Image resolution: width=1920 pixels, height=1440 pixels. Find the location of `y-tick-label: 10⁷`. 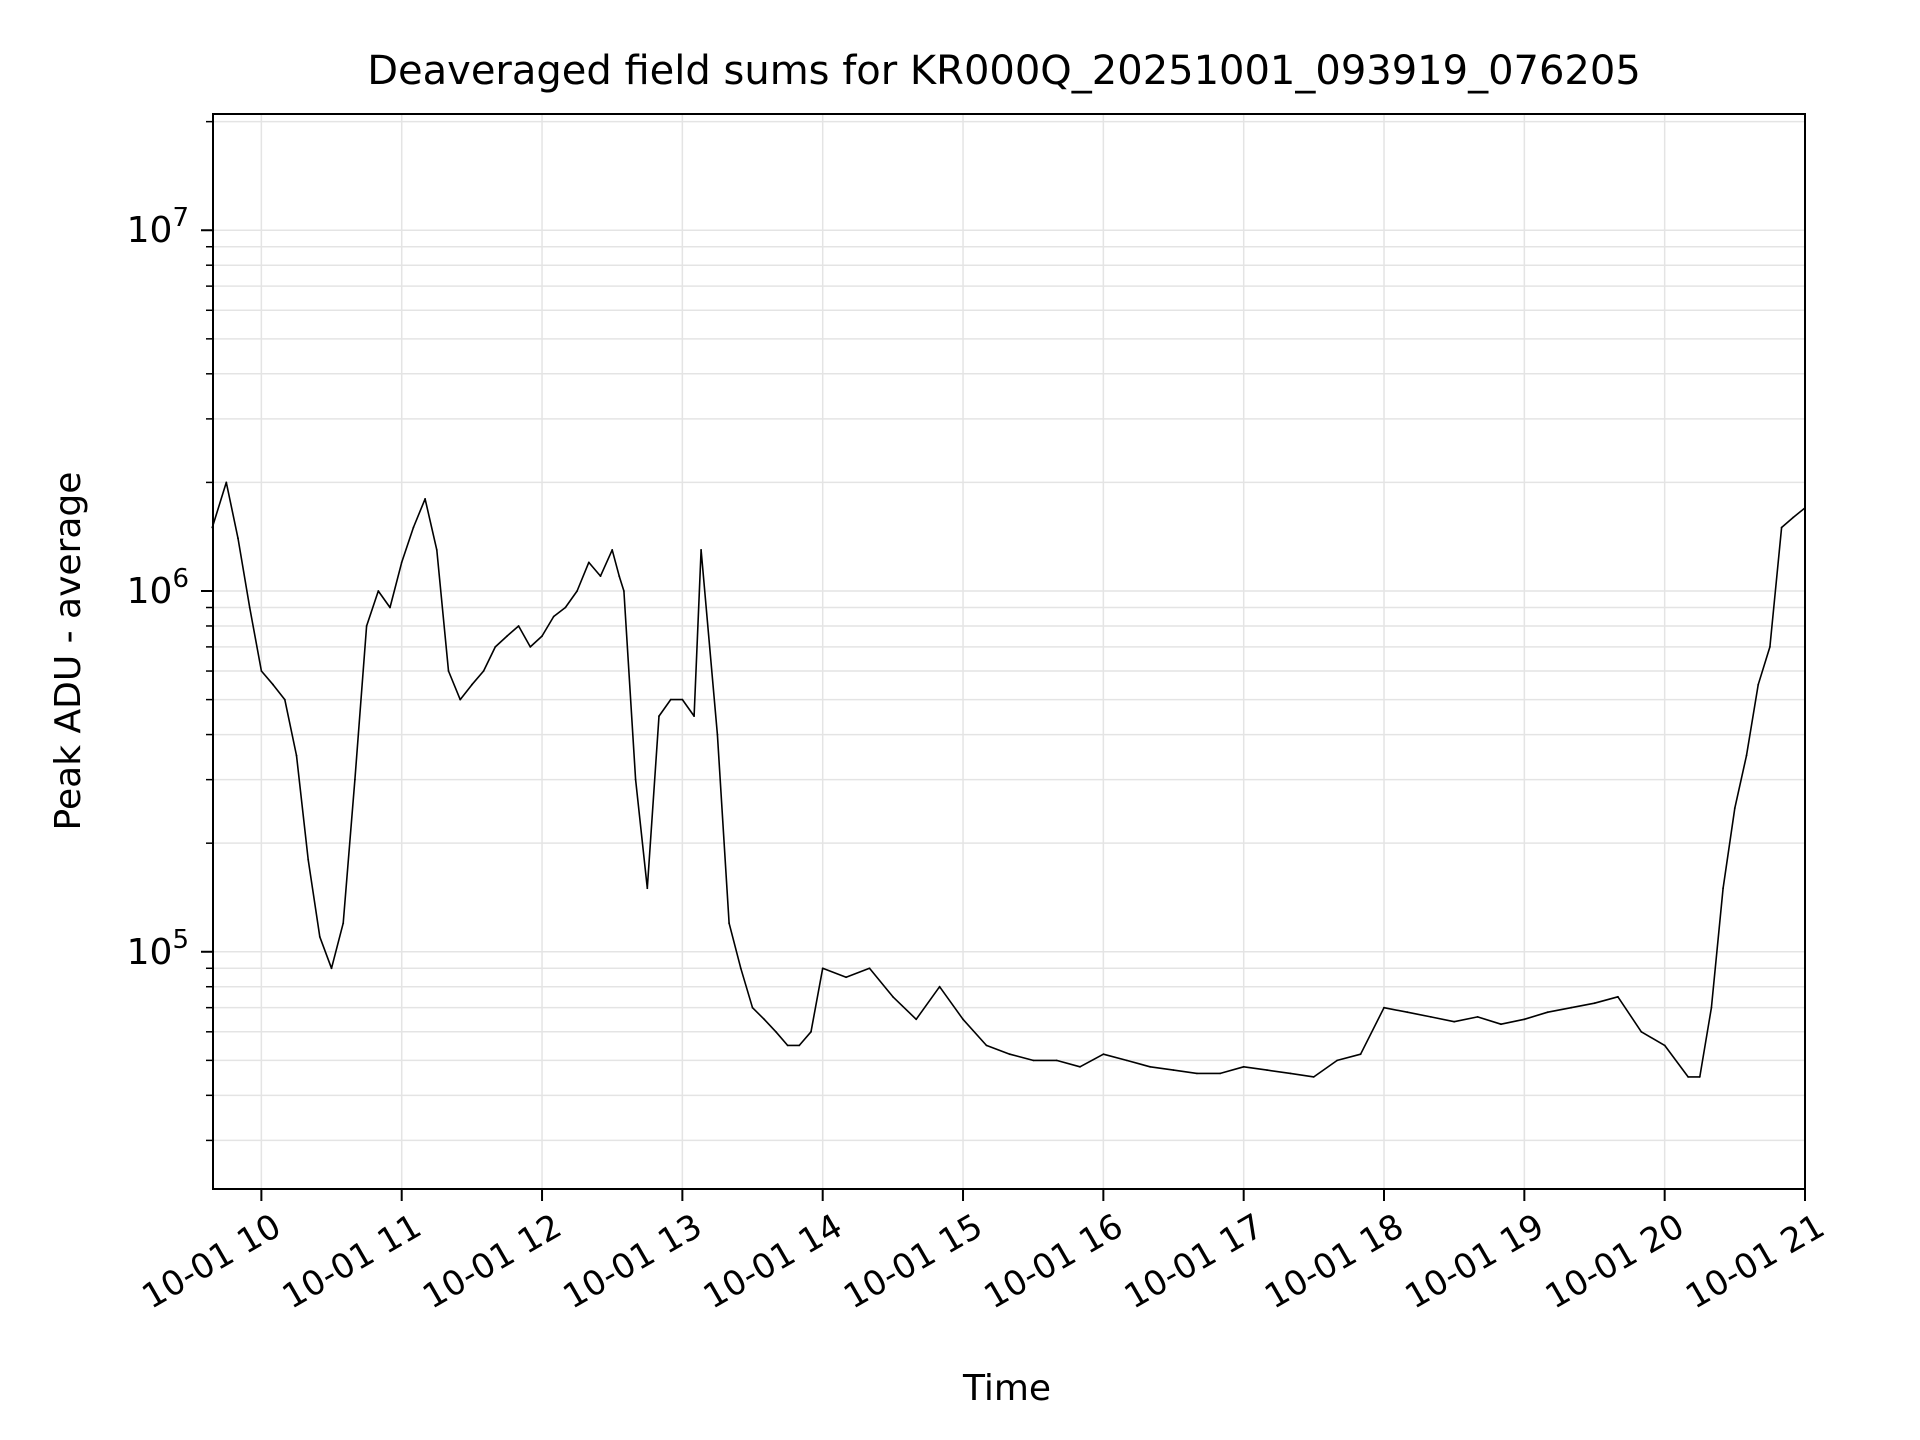

y-tick-label: 10⁷ is located at coordinates (158, 227).